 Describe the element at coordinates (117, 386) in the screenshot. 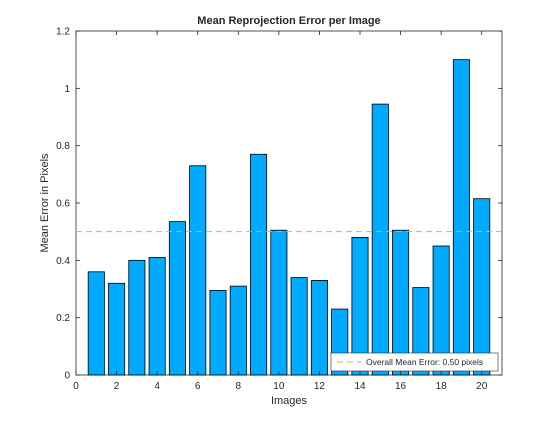

I see `x-tick-label: 2` at that location.